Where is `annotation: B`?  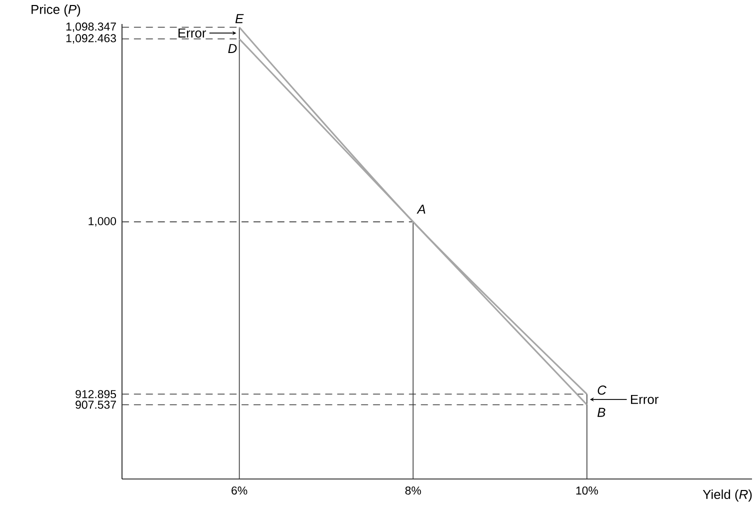
annotation: B is located at coordinates (601, 412).